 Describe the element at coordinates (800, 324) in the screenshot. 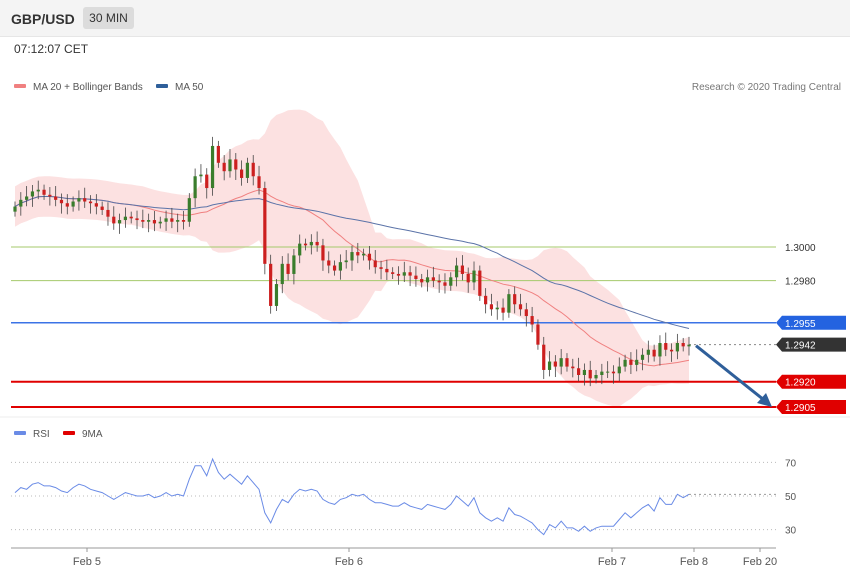

I see `level-label-1.2955: 1.2955` at that location.